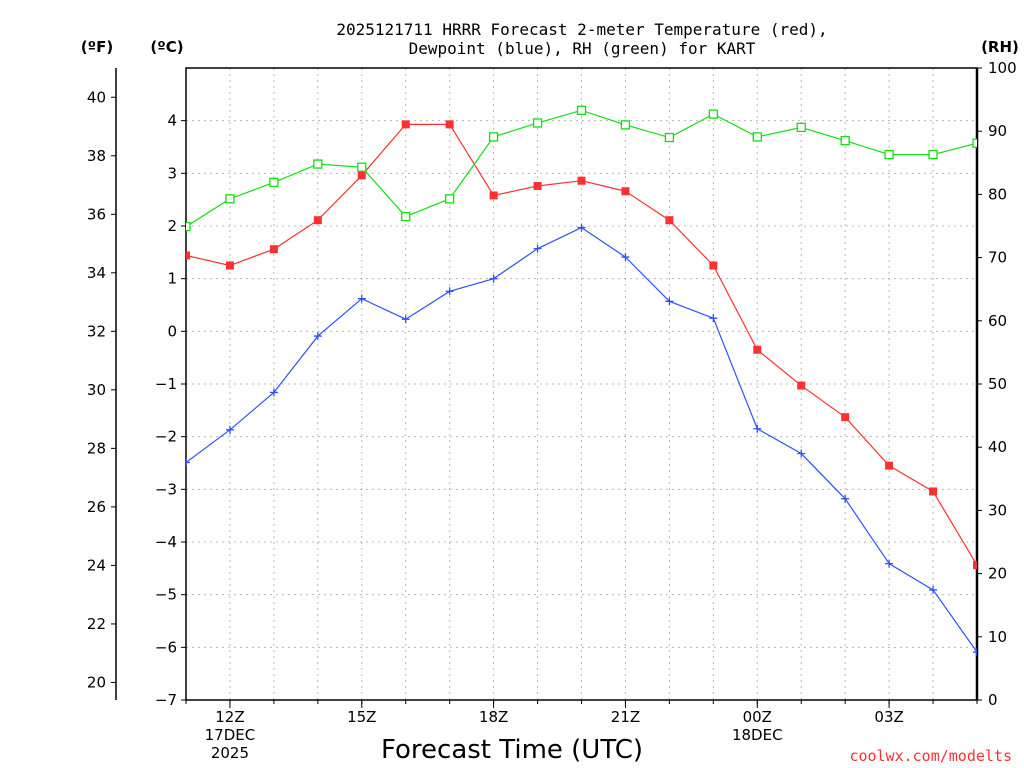 The height and width of the screenshot is (768, 1024). I want to click on chart-title-line-2: Dewpoint (blue), RH (green) for KART, so click(582, 48).